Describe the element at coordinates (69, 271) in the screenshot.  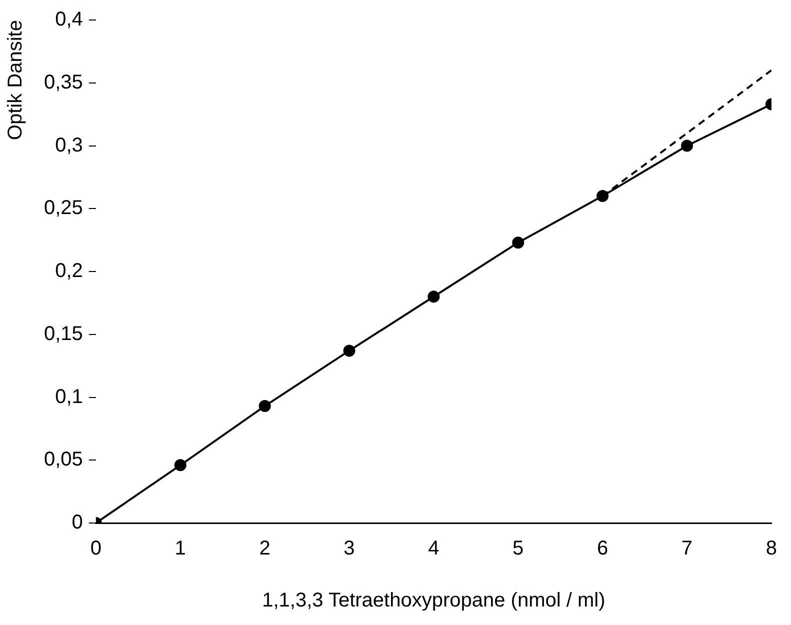
I see `y-tick-label: 0,2` at that location.